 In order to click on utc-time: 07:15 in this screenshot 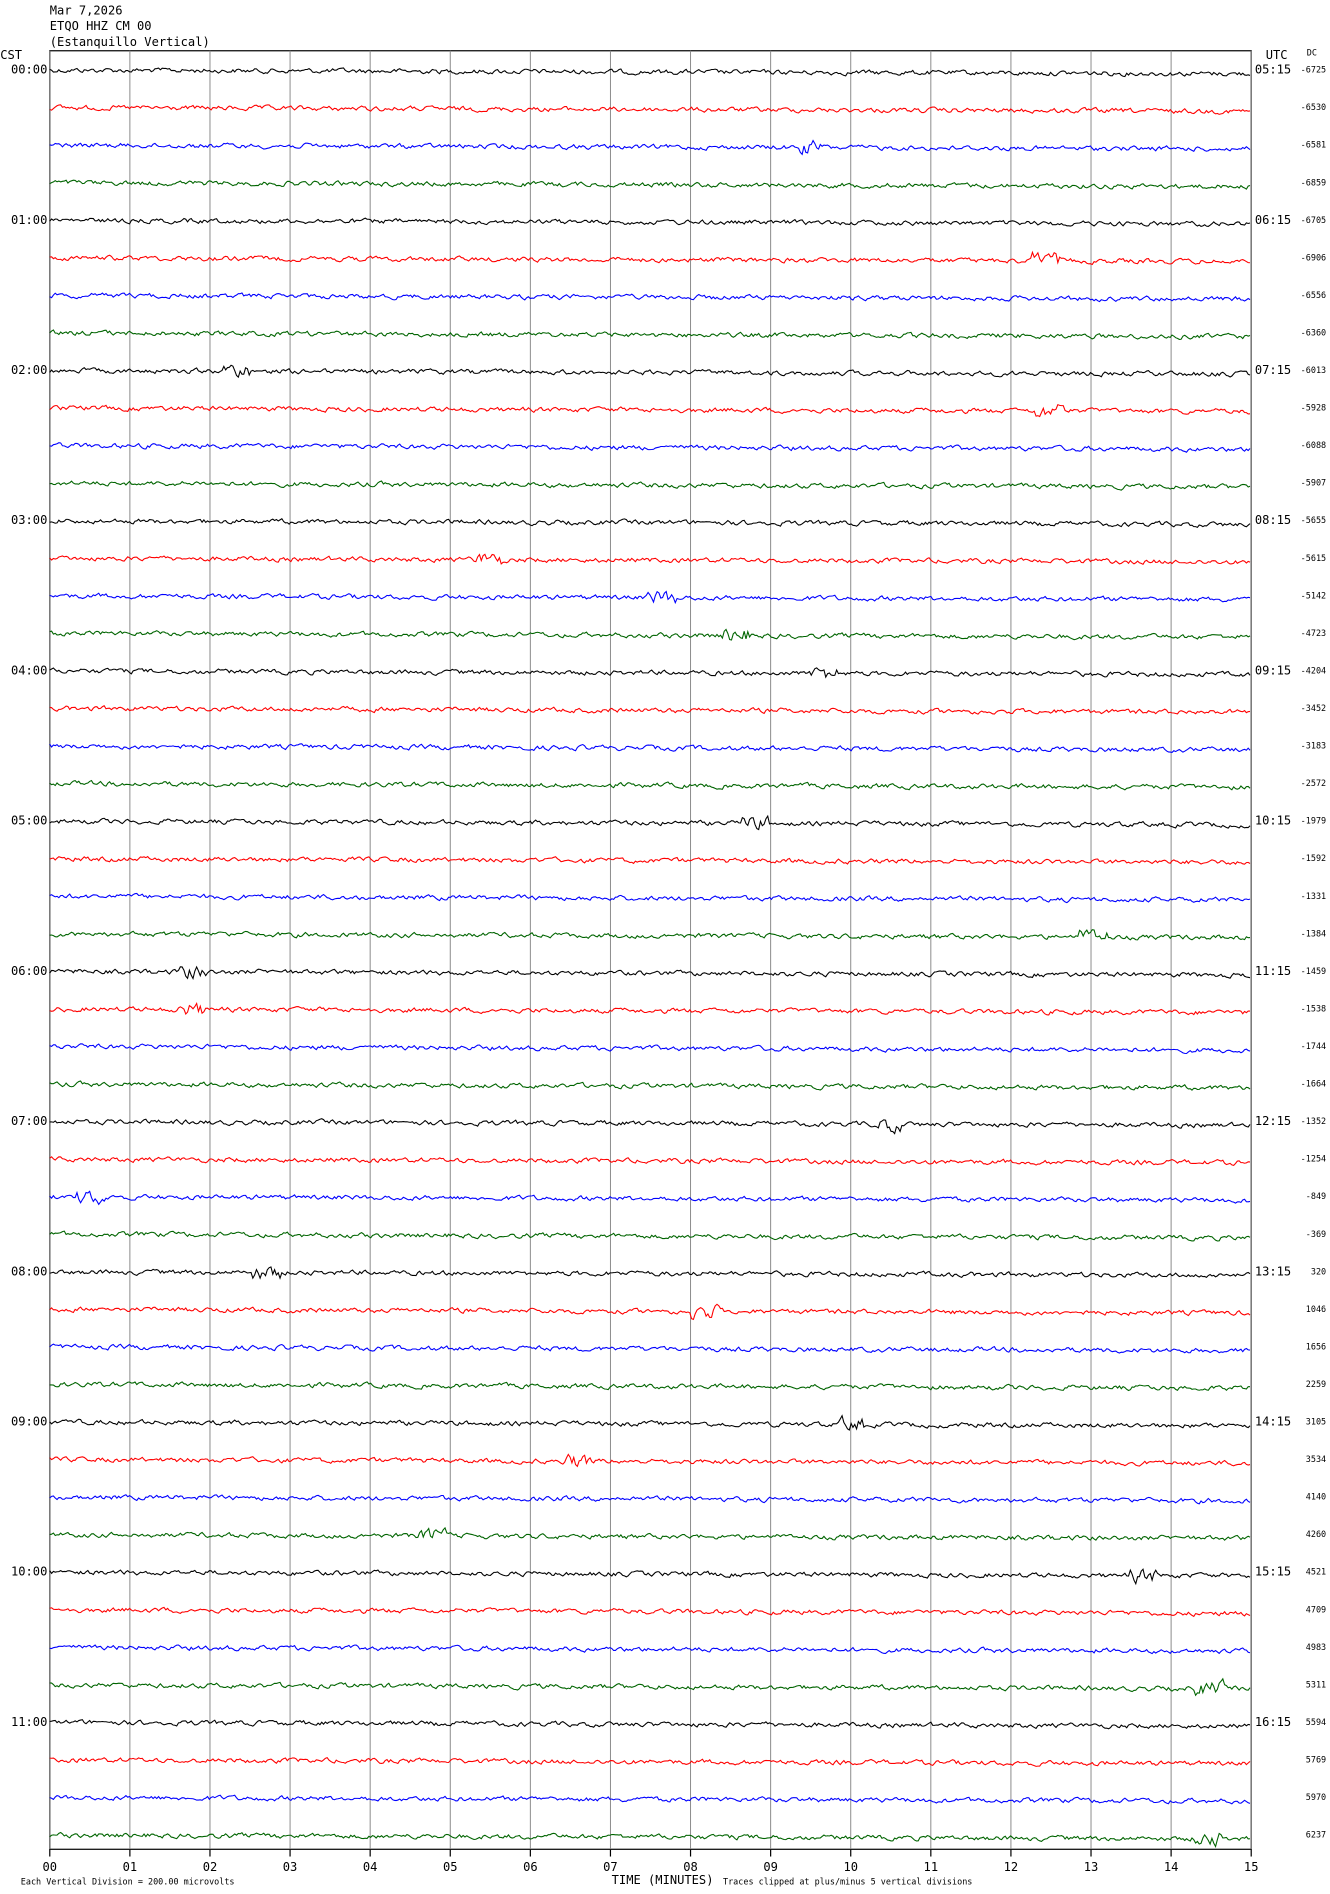, I will do `click(1273, 370)`.